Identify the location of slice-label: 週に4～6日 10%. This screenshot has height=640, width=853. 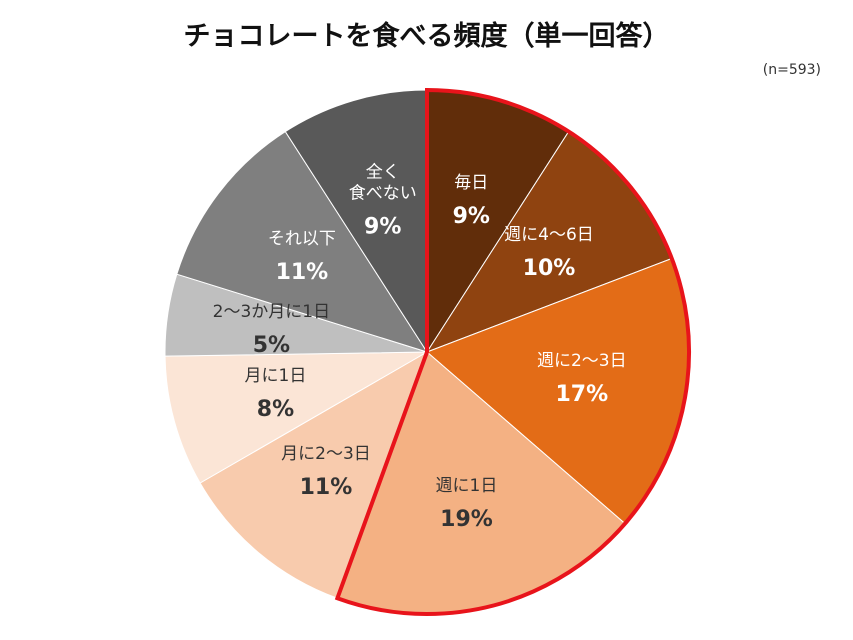
(549, 253).